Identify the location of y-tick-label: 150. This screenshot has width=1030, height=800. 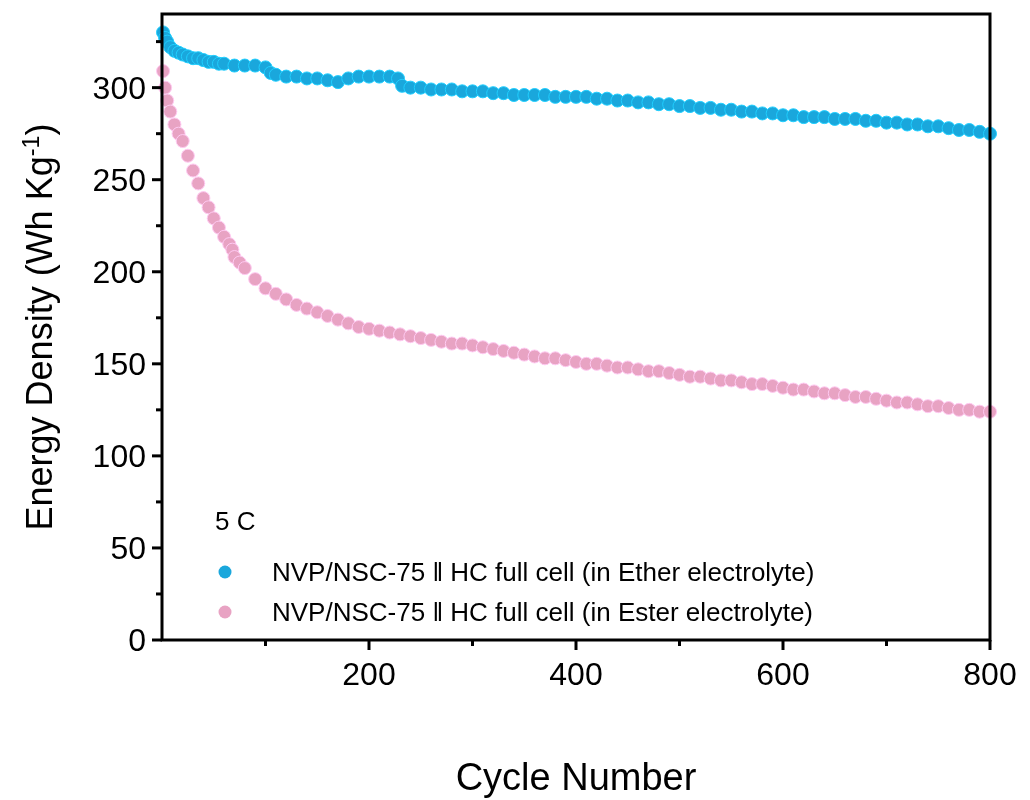
(119, 363).